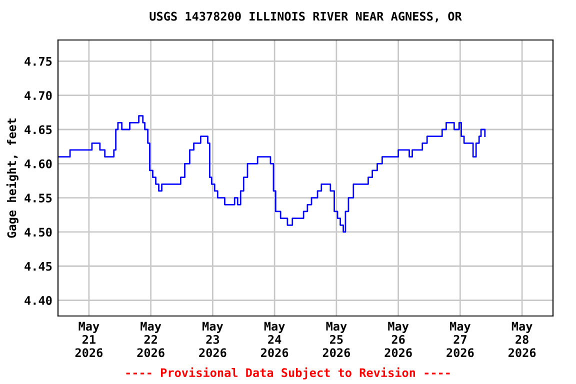  What do you see at coordinates (38, 266) in the screenshot?
I see `y-tick-label: 4.45` at bounding box center [38, 266].